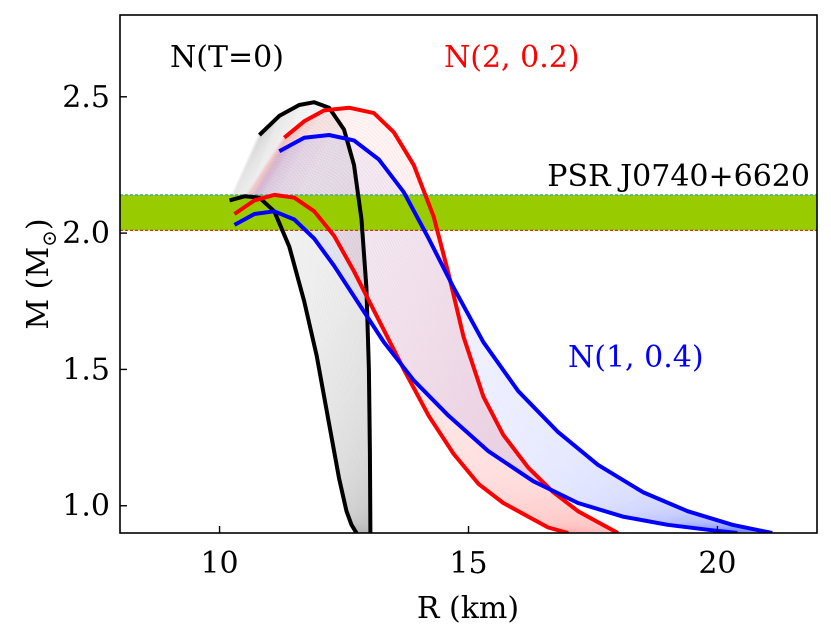 The image size is (831, 642). I want to click on y-axis-label: M (M⊙), so click(41, 273).